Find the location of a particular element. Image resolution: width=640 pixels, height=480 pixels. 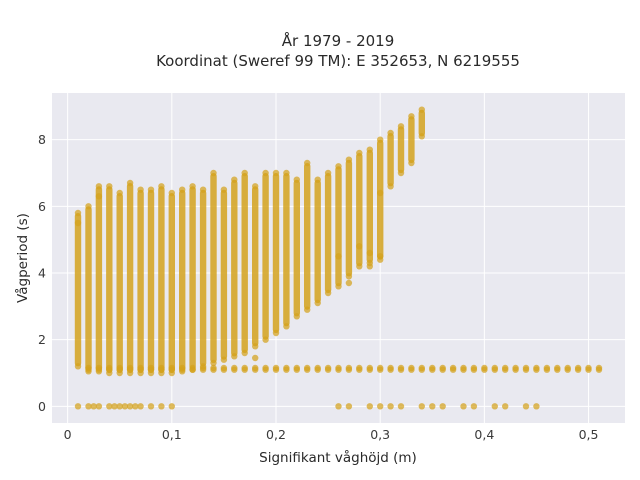

y-tick-label: 8 is located at coordinates (42, 139).